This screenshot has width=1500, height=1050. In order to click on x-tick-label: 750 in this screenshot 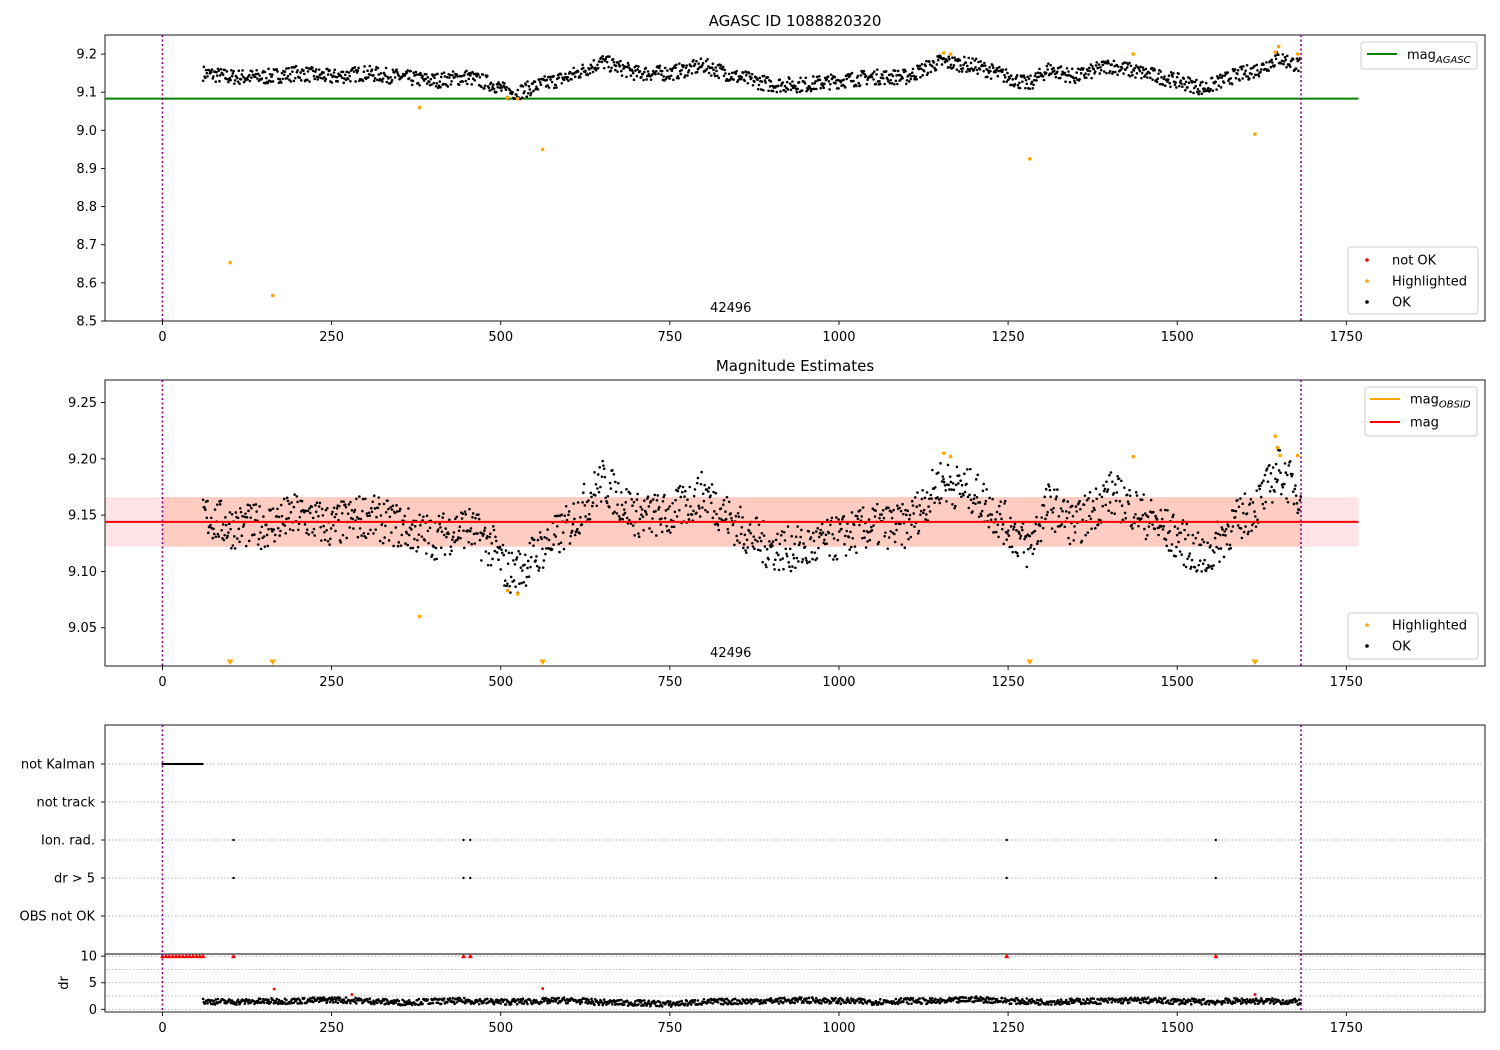, I will do `click(669, 1028)`.